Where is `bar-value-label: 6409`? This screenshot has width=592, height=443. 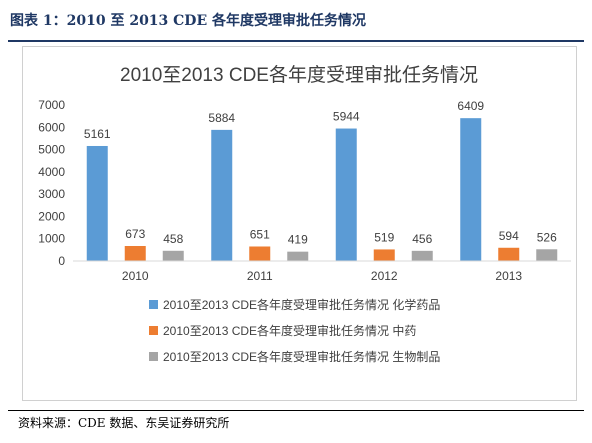
bar-value-label: 6409 is located at coordinates (470, 106).